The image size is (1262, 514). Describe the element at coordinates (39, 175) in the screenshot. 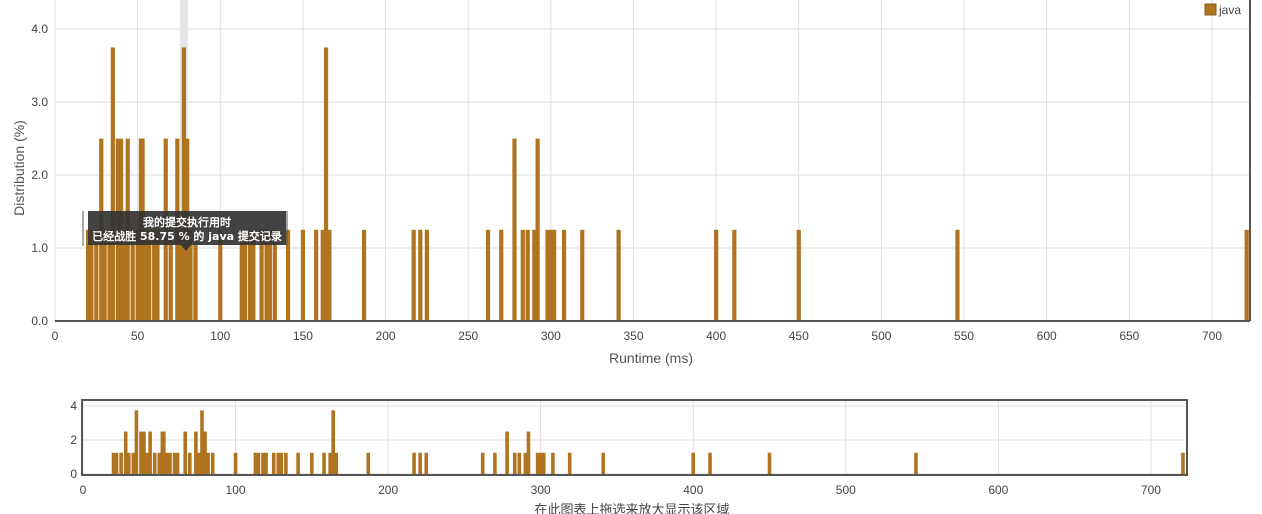

I see `main-y-tick-labels: 0.0 1.0 2.0 3.0 4.0` at that location.